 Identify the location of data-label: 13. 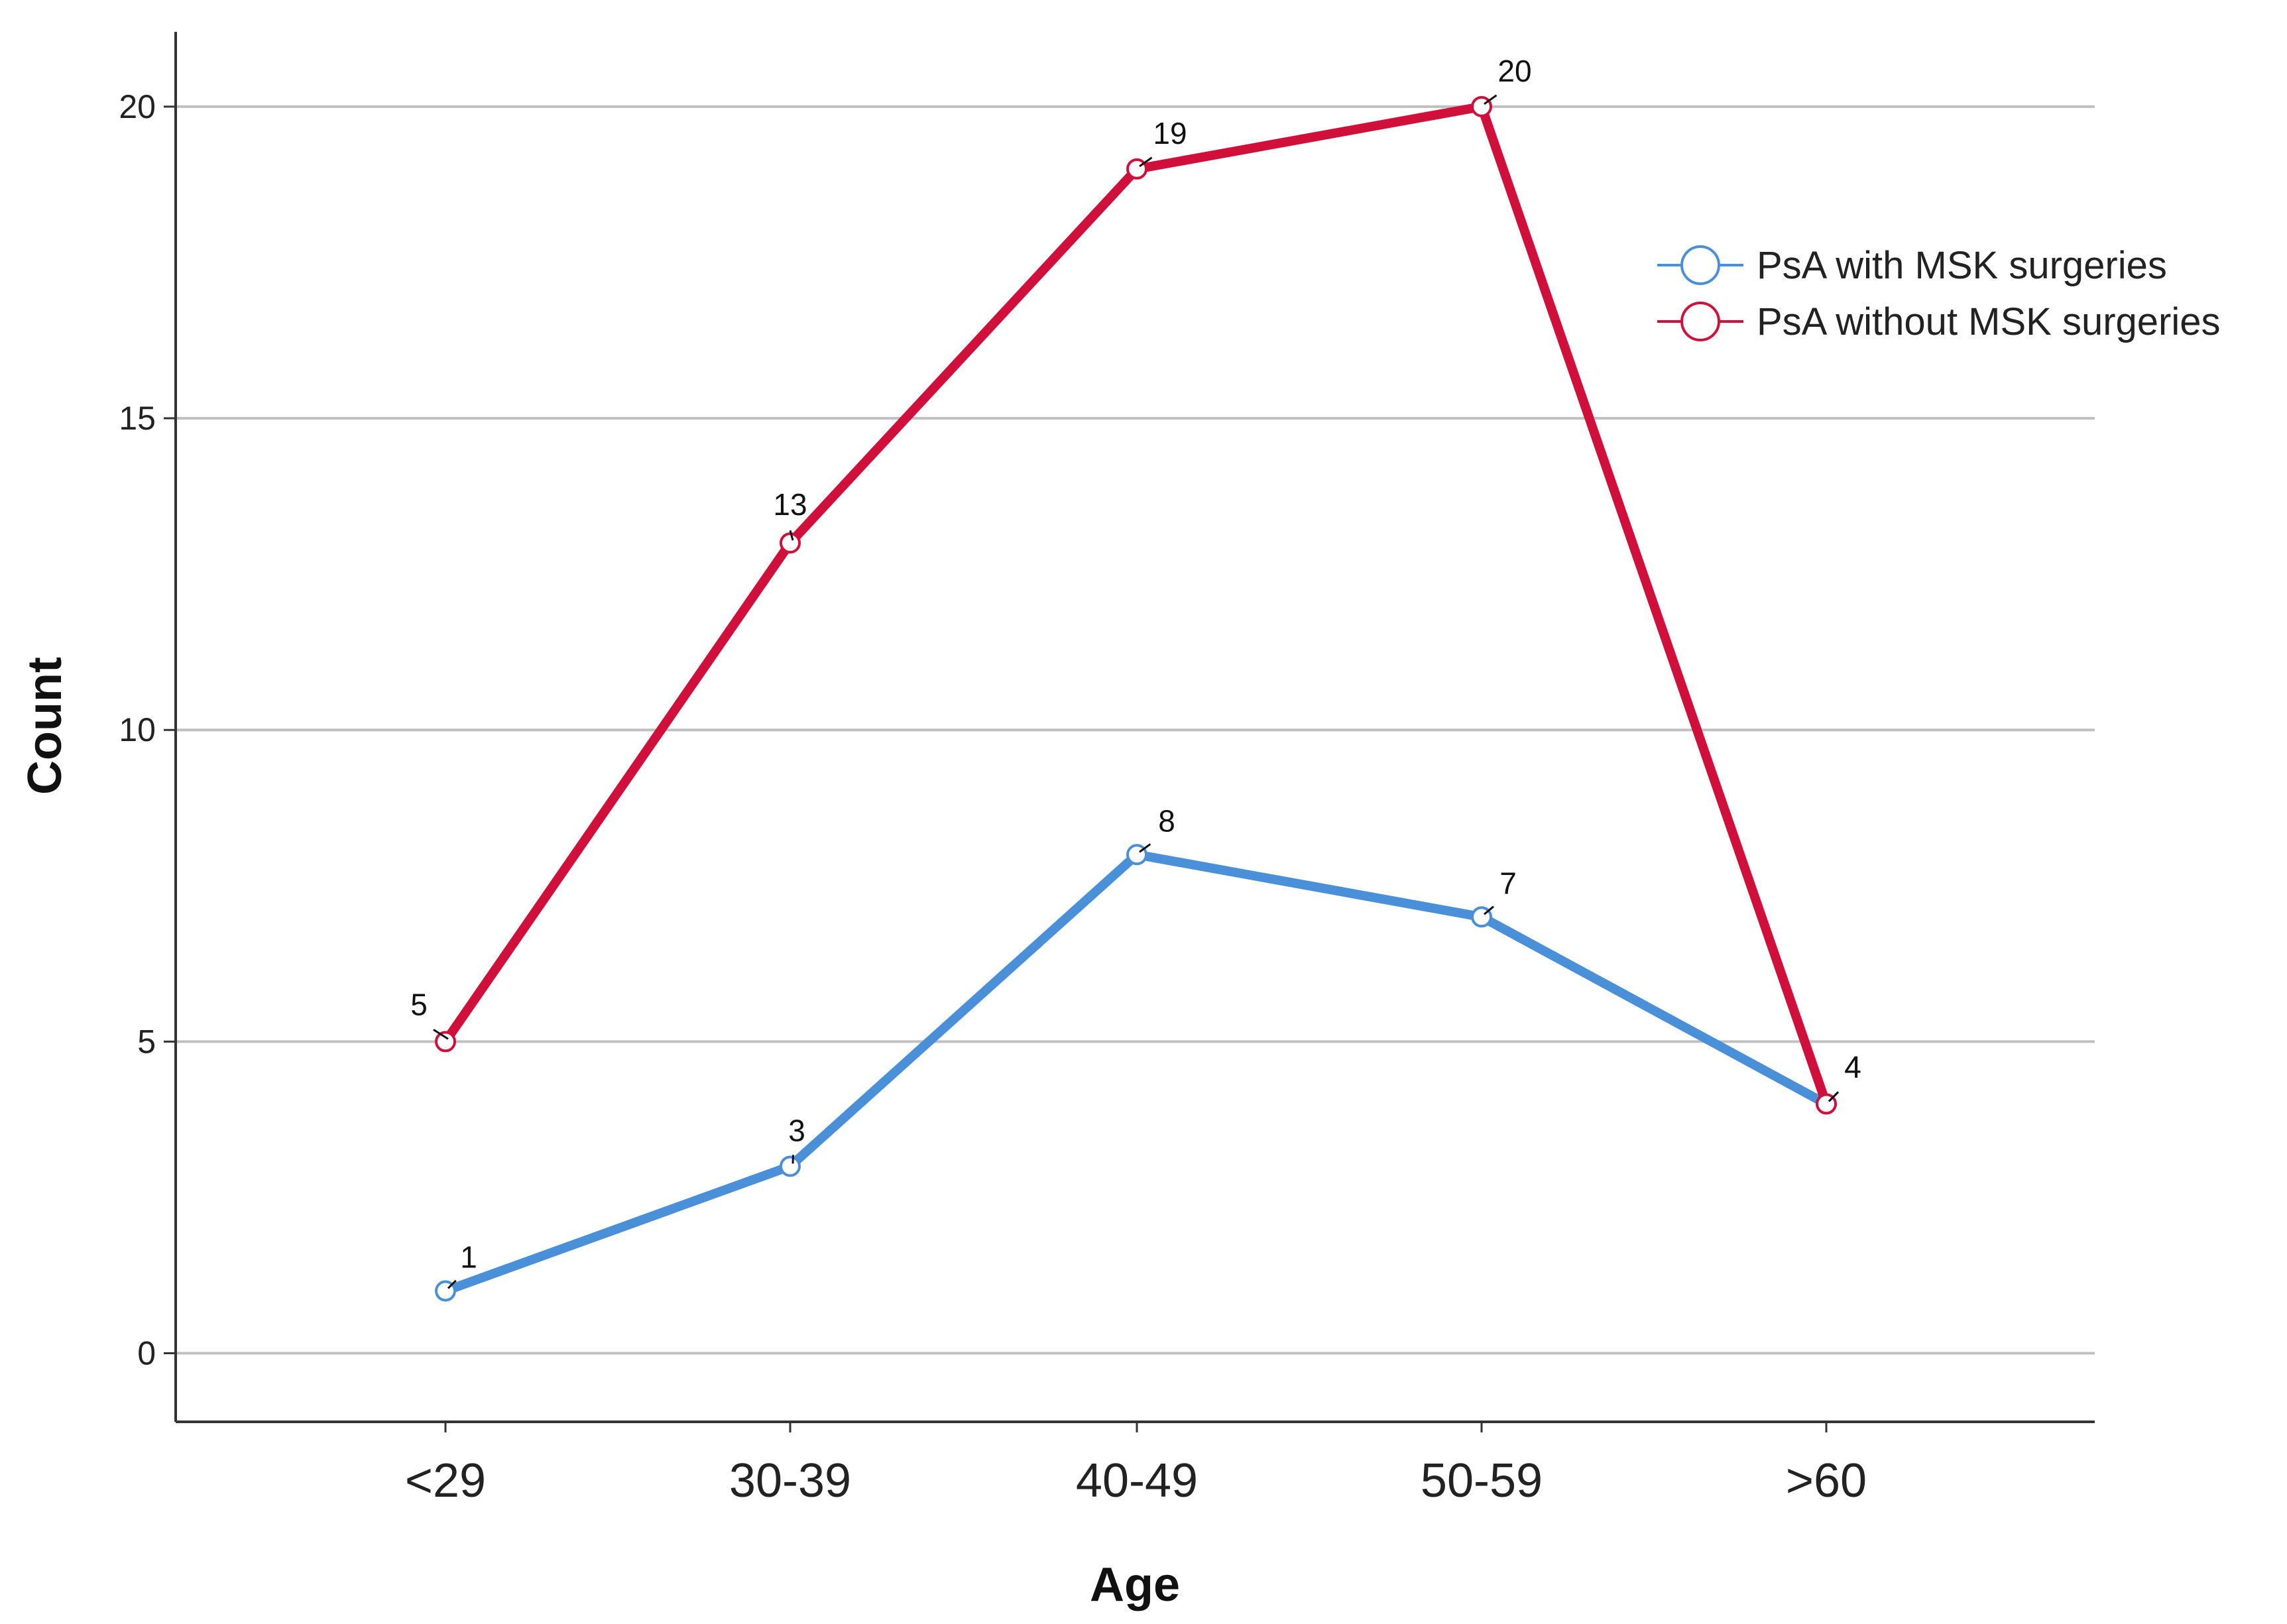
(790, 504).